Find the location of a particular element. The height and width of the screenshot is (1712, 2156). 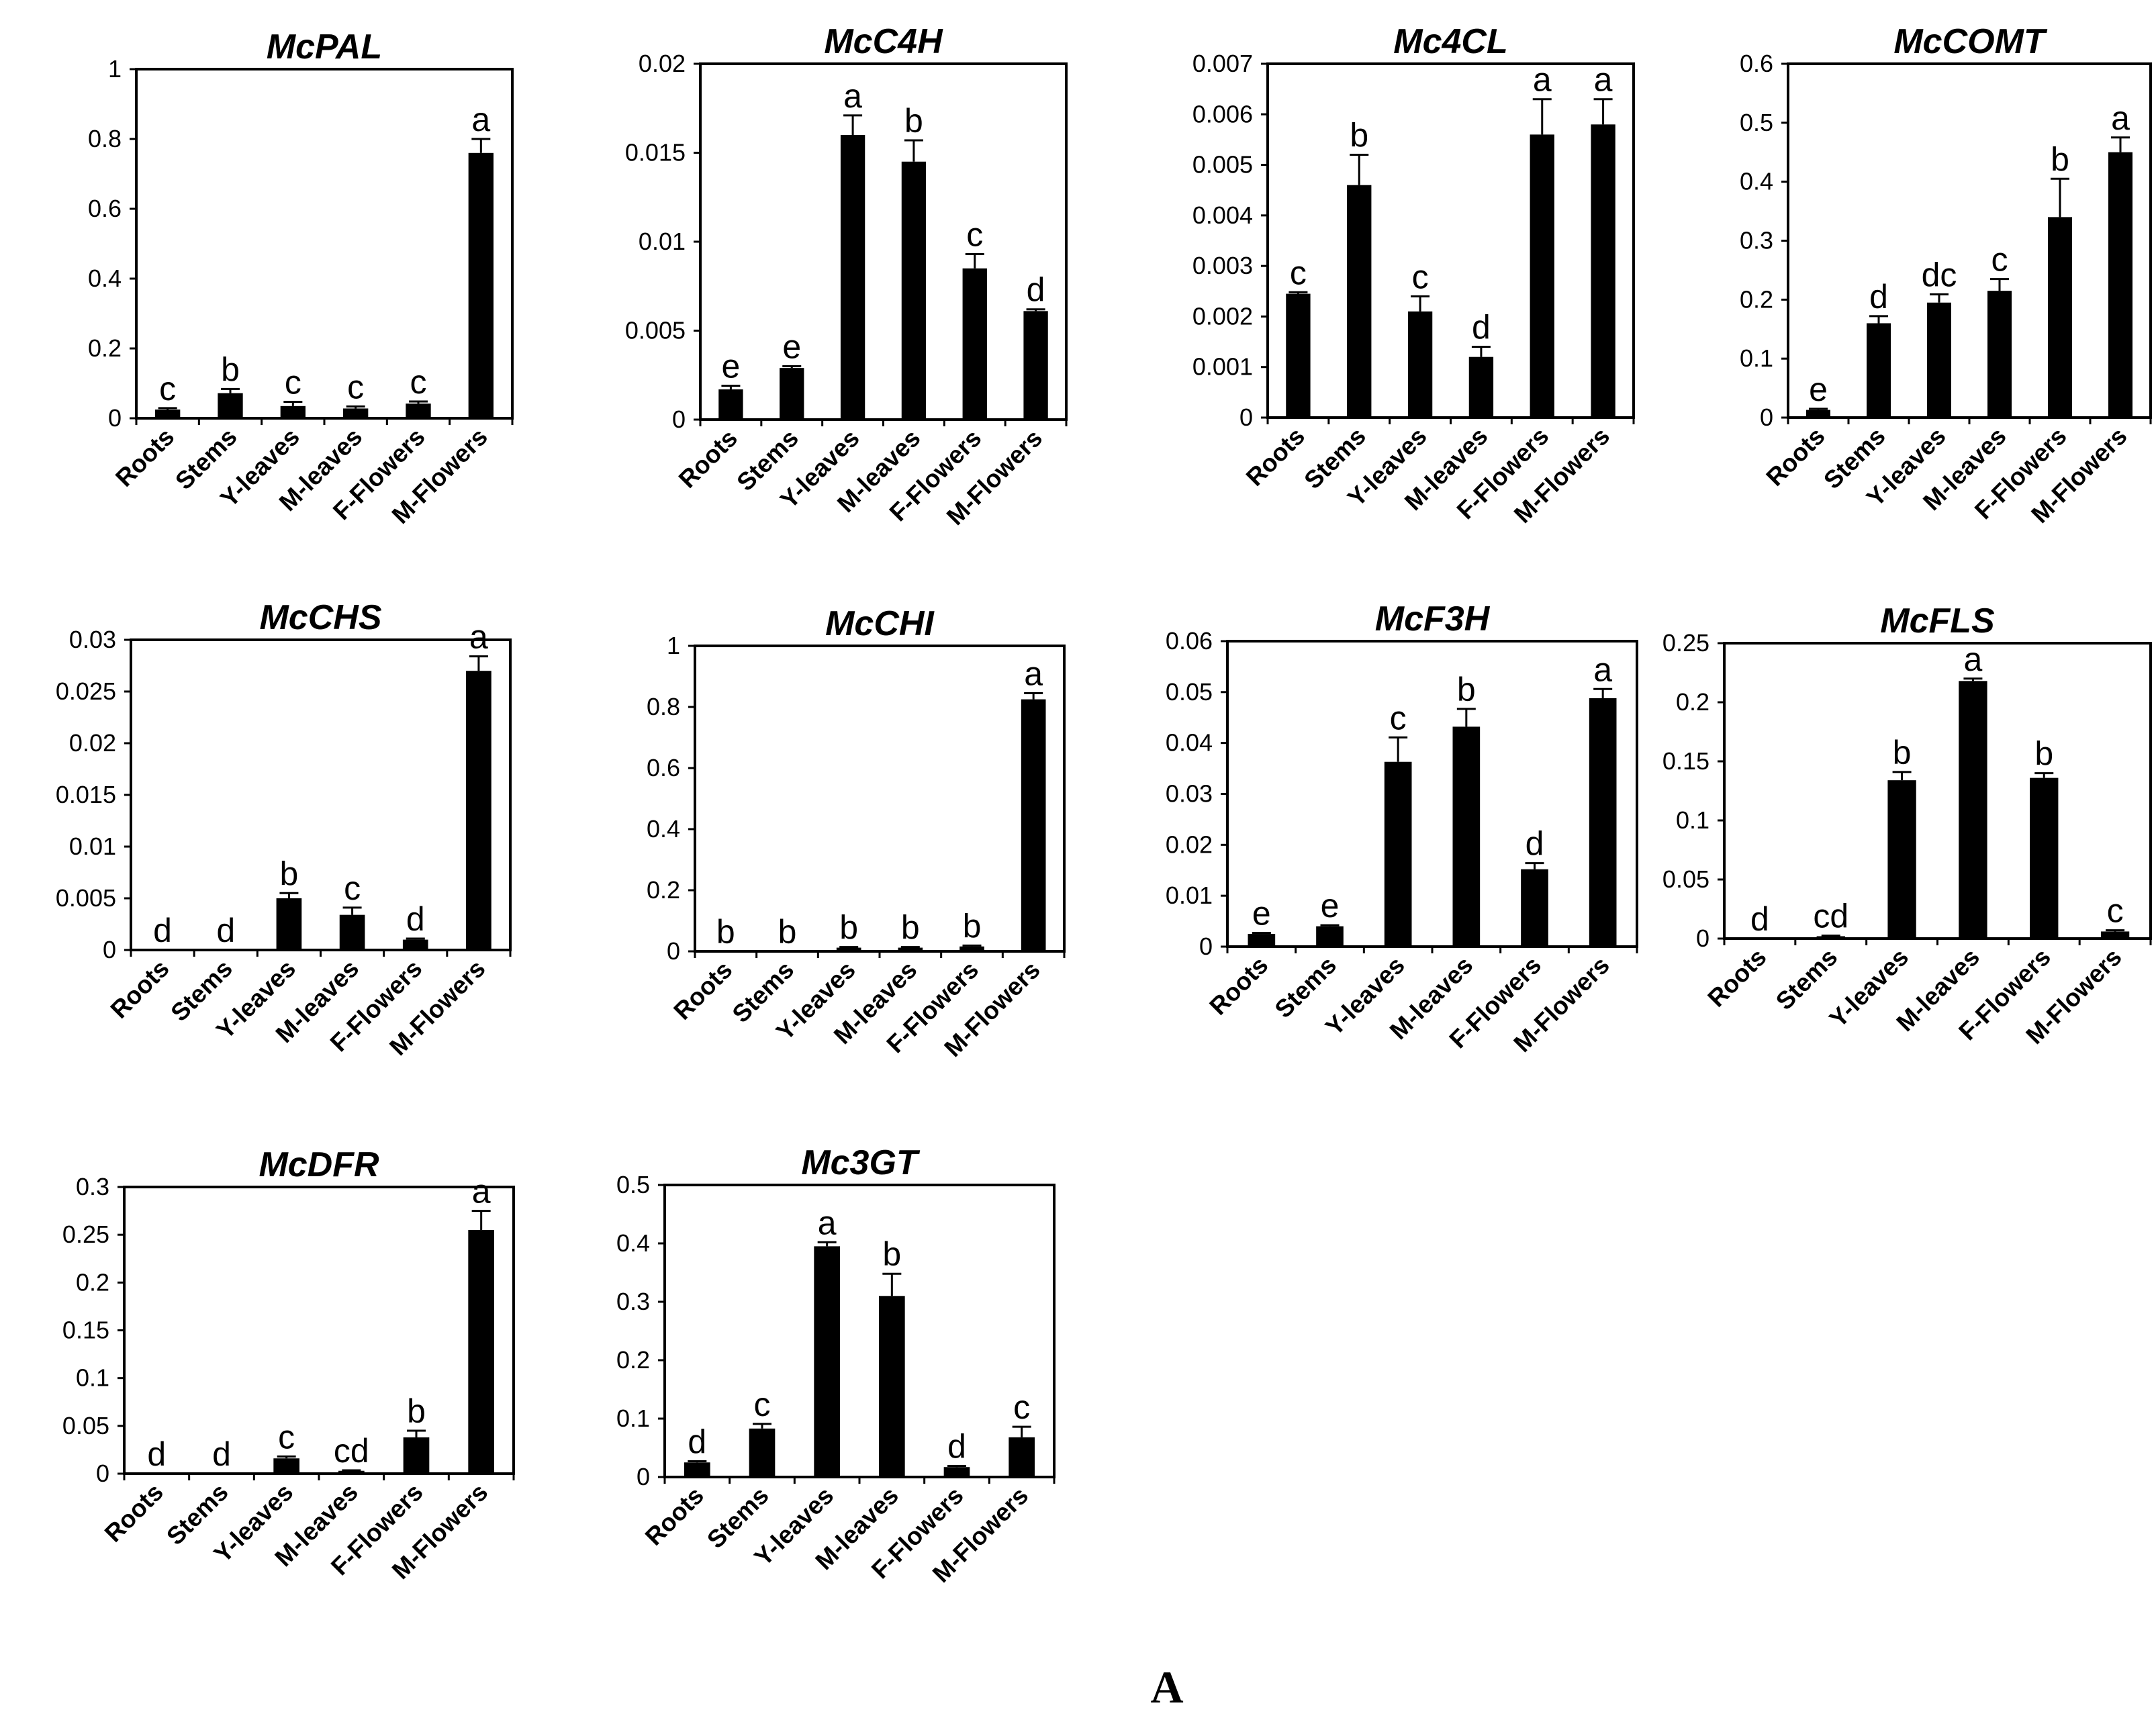

chart-title: McDFR is located at coordinates (319, 1164).